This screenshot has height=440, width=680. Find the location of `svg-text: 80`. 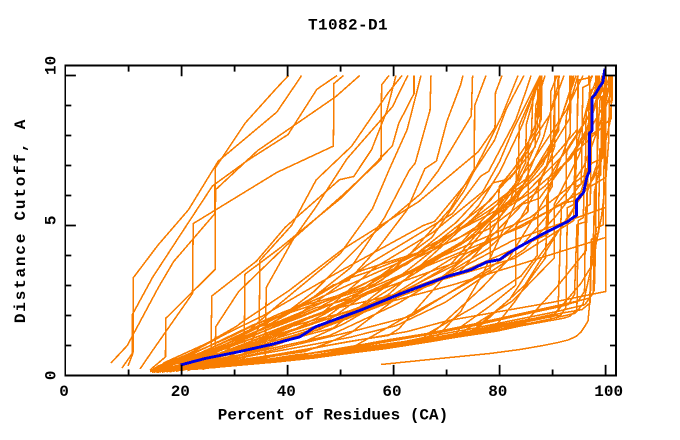

svg-text: 80 is located at coordinates (497, 392).